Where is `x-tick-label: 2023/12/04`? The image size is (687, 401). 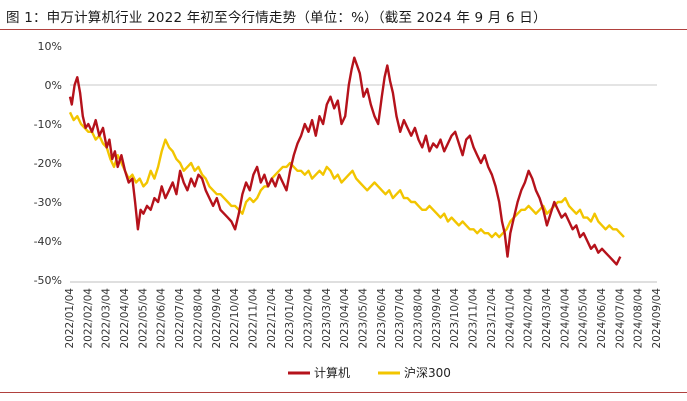
x-tick-label: 2023/12/04 is located at coordinates (492, 318).